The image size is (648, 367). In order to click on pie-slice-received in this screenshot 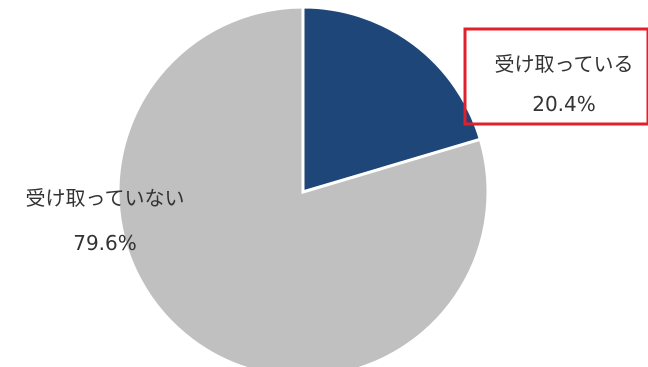, I will do `click(392, 100)`.